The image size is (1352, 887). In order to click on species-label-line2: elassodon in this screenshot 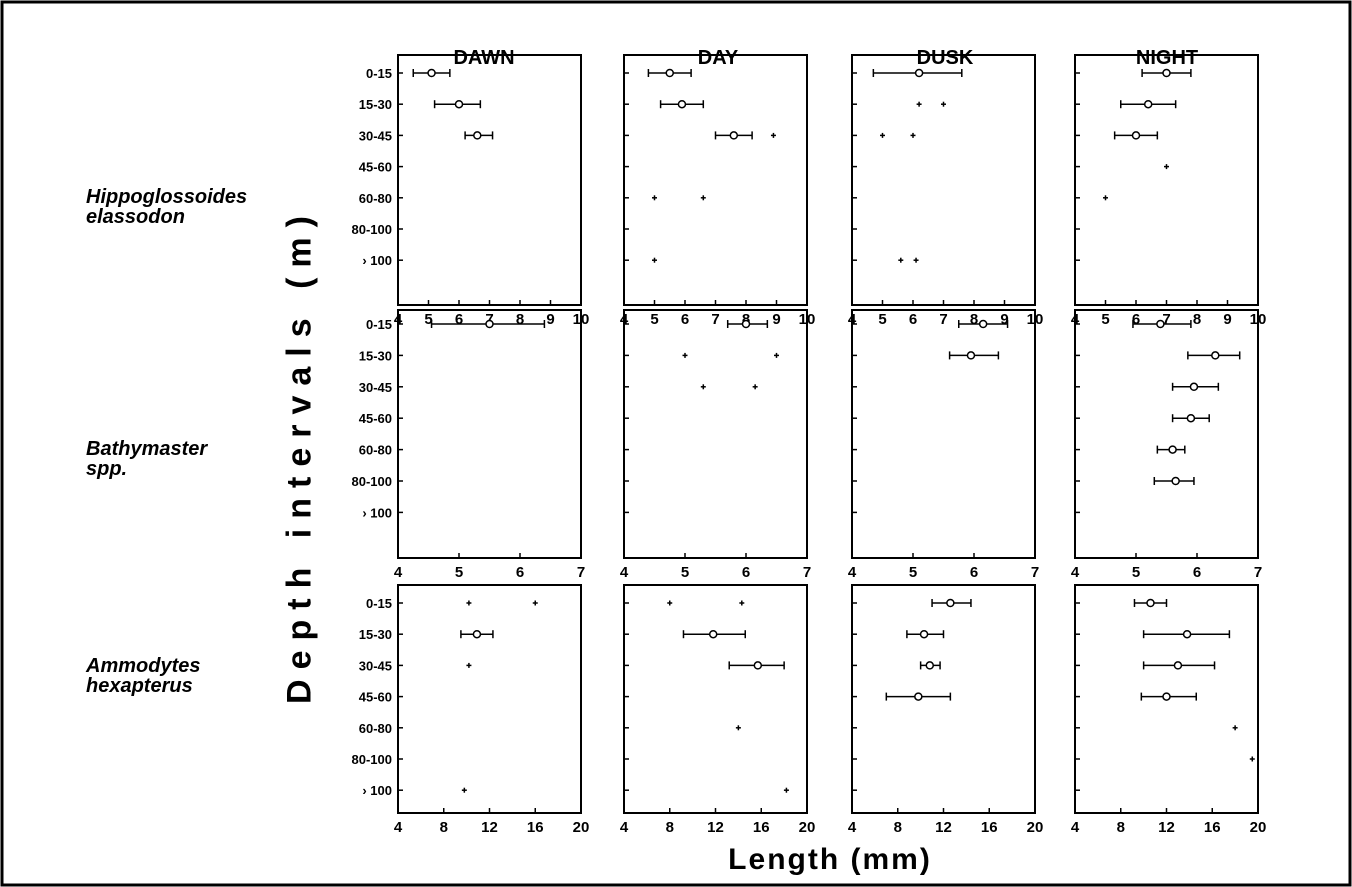, I will do `click(135, 217)`.